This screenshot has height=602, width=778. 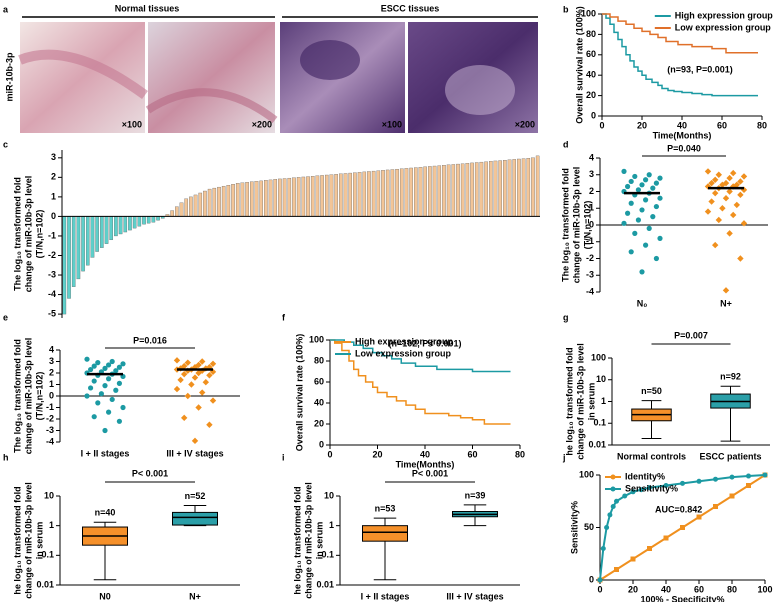 What do you see at coordinates (430, 473) in the screenshot?
I see `p-value: P< 0.001` at bounding box center [430, 473].